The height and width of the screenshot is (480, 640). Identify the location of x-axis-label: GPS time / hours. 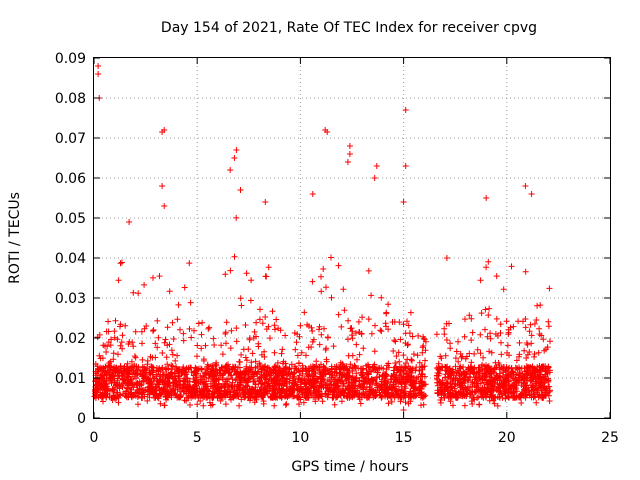
(349, 467).